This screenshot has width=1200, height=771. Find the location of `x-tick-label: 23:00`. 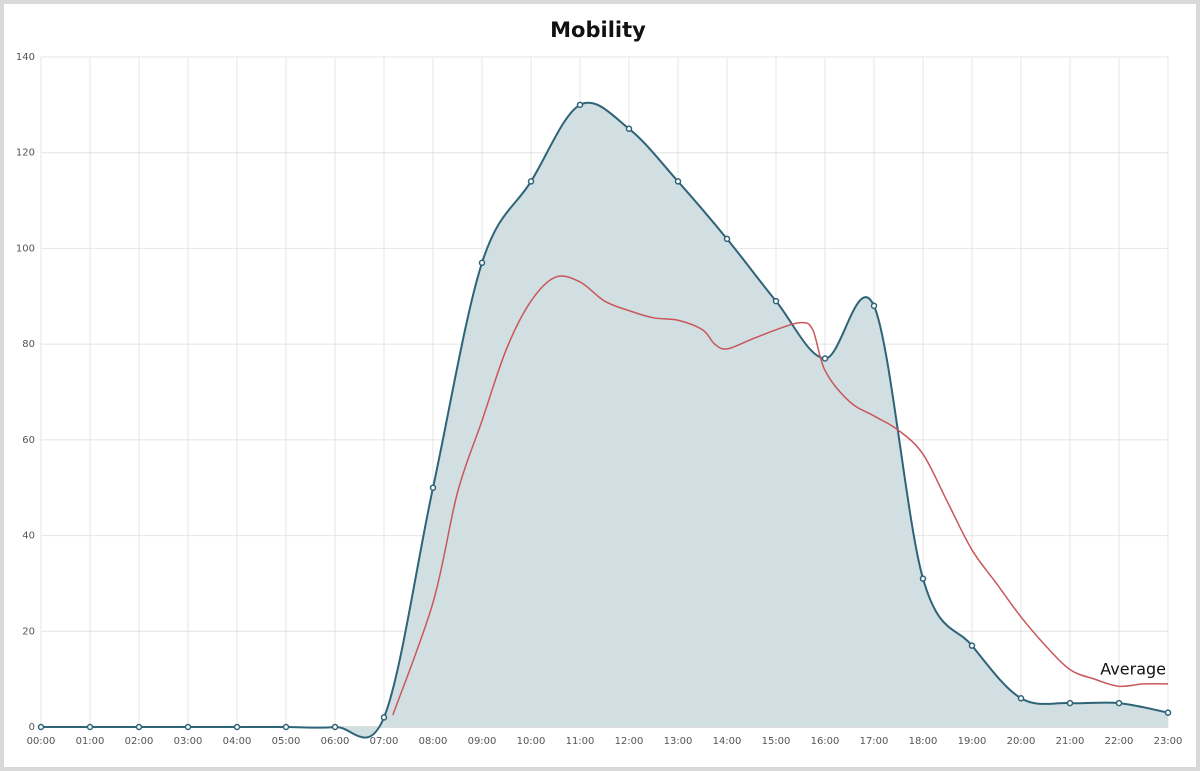

x-tick-label: 23:00 is located at coordinates (1168, 741).